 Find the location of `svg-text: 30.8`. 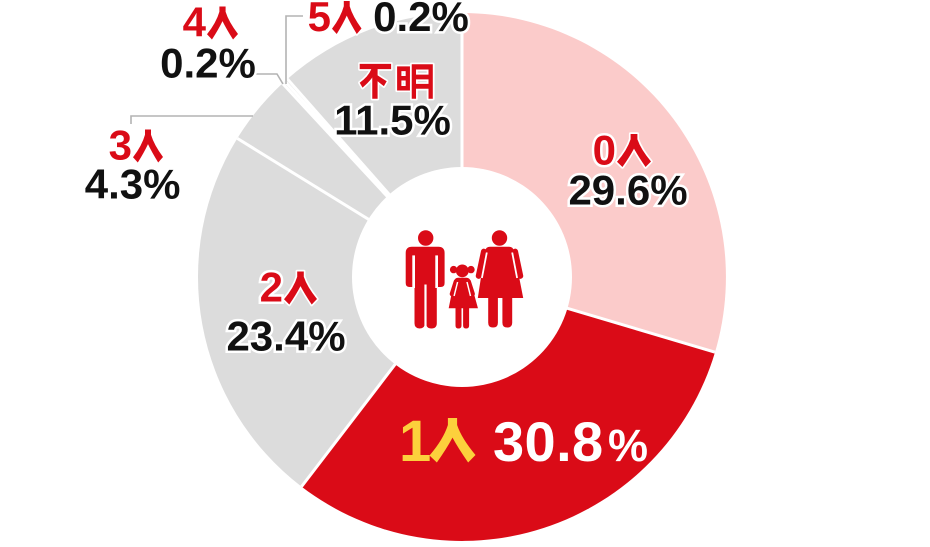

svg-text: 30.8 is located at coordinates (548, 441).